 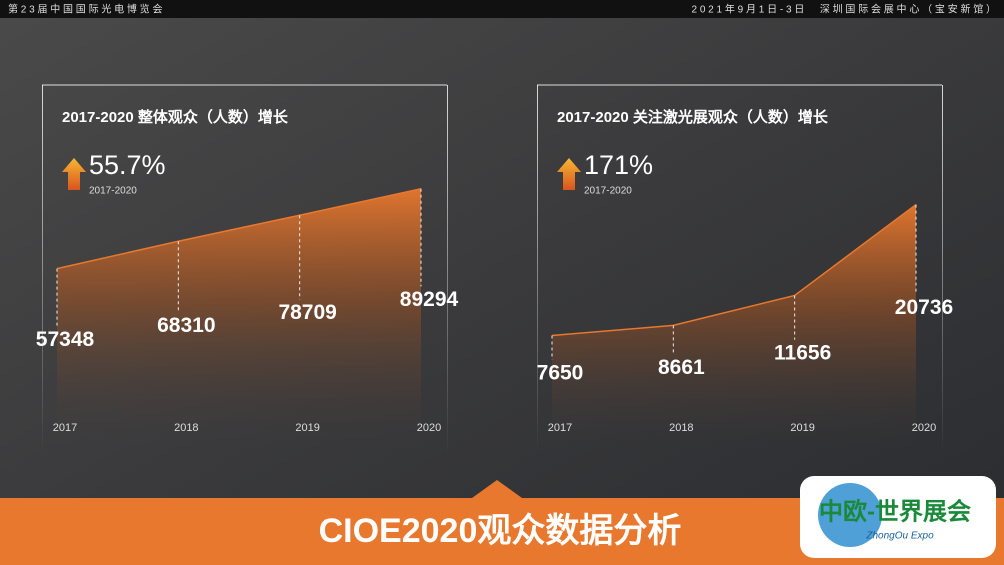 I want to click on value-label: 57348, so click(x=65, y=339).